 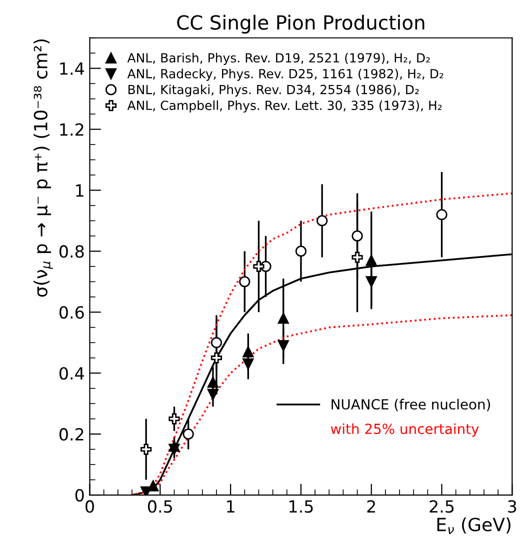 What do you see at coordinates (71, 251) in the screenshot?
I see `y-tick-label: 0.8` at bounding box center [71, 251].